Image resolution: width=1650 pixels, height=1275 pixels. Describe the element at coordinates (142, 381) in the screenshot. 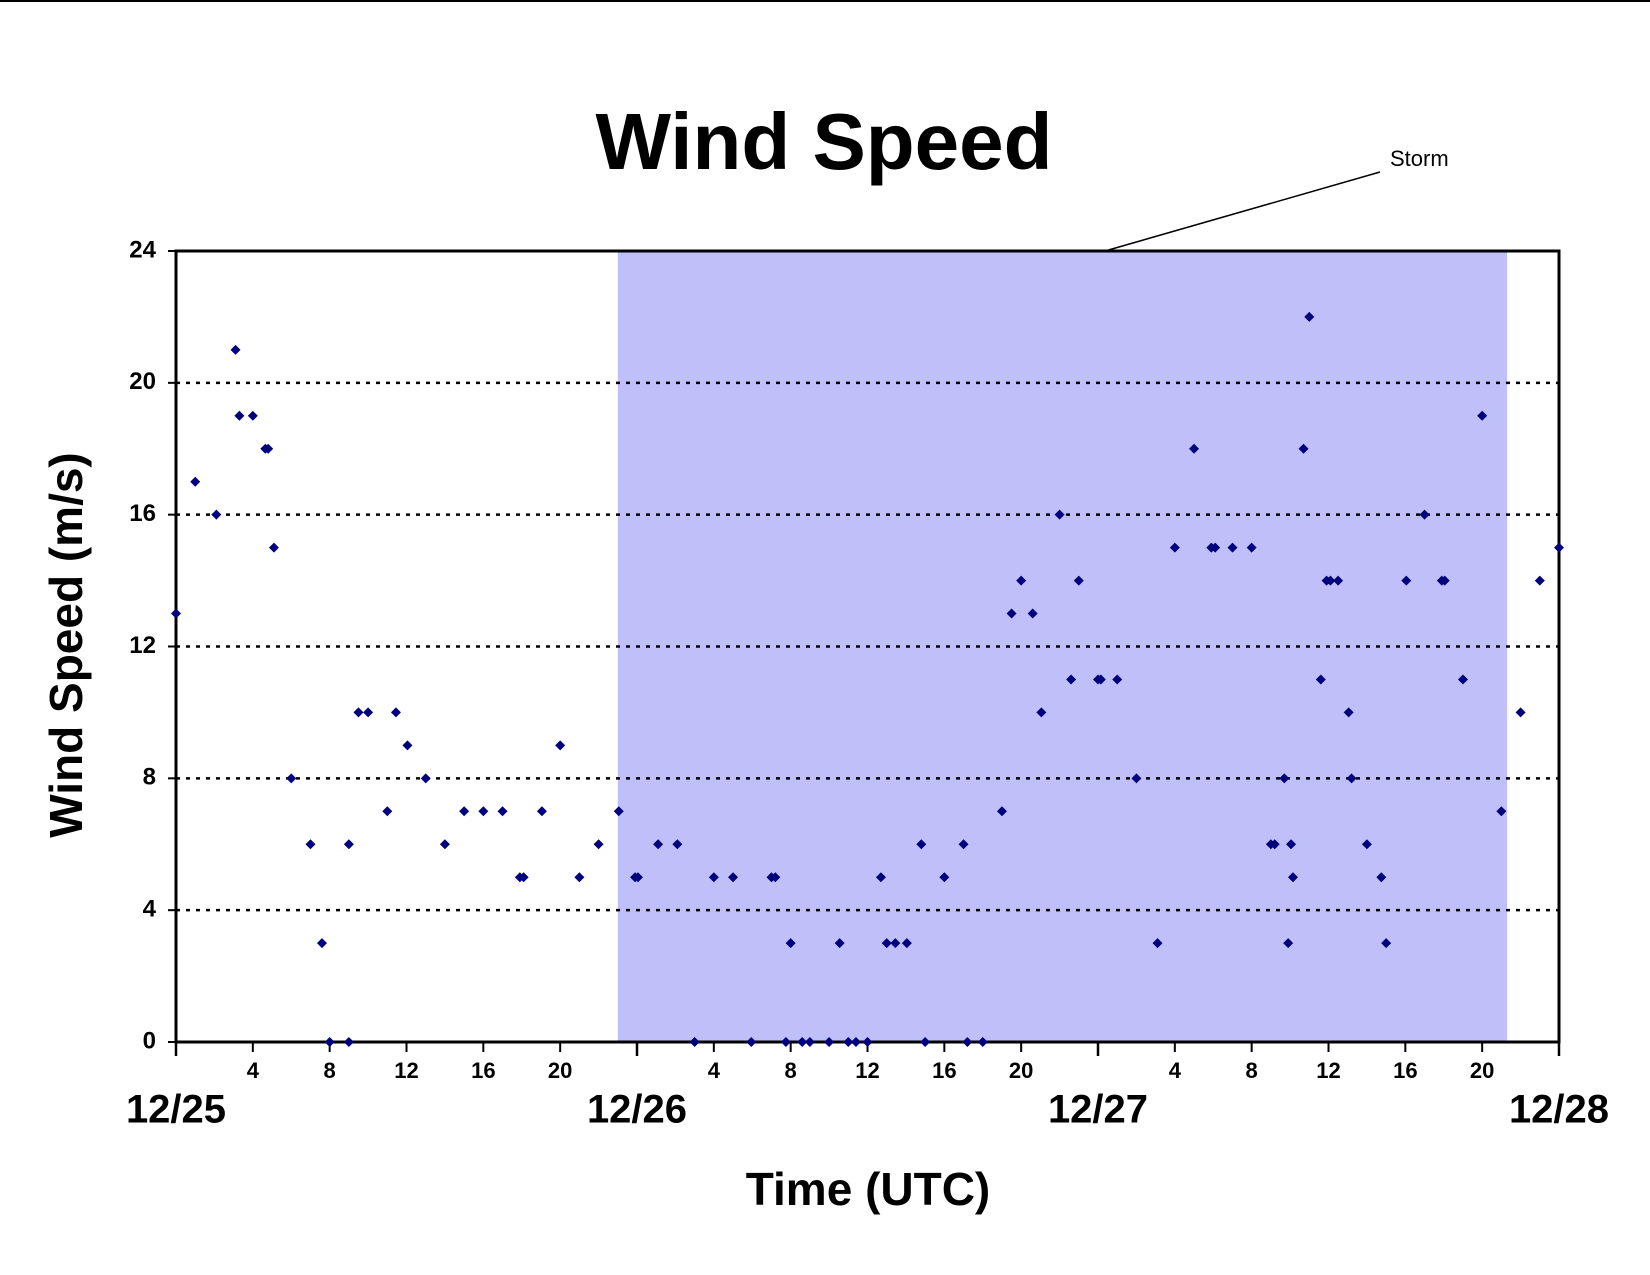

I see `y-tick-label: 20` at that location.